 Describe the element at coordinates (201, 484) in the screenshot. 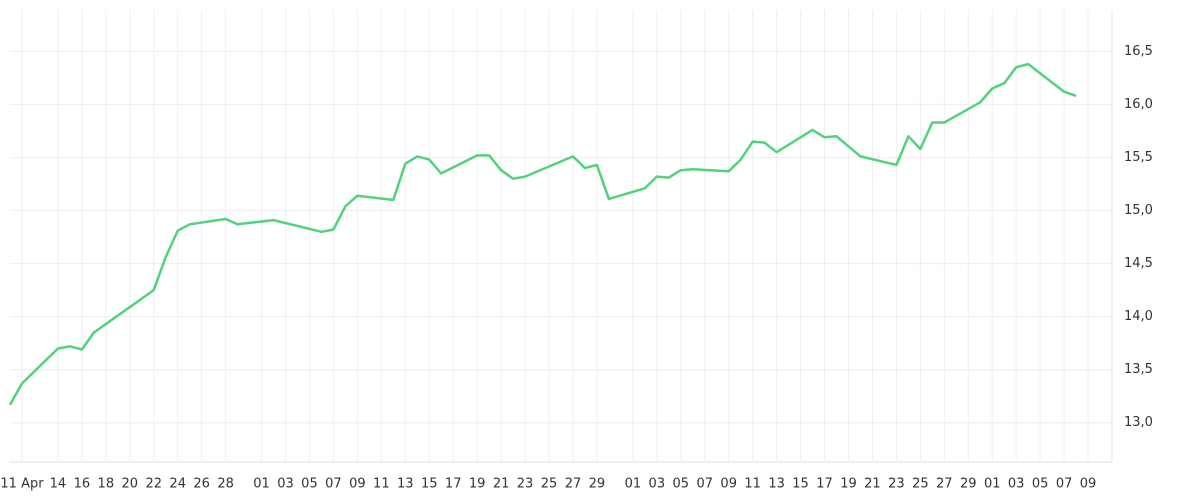

I see `x-tick-label: 26` at that location.